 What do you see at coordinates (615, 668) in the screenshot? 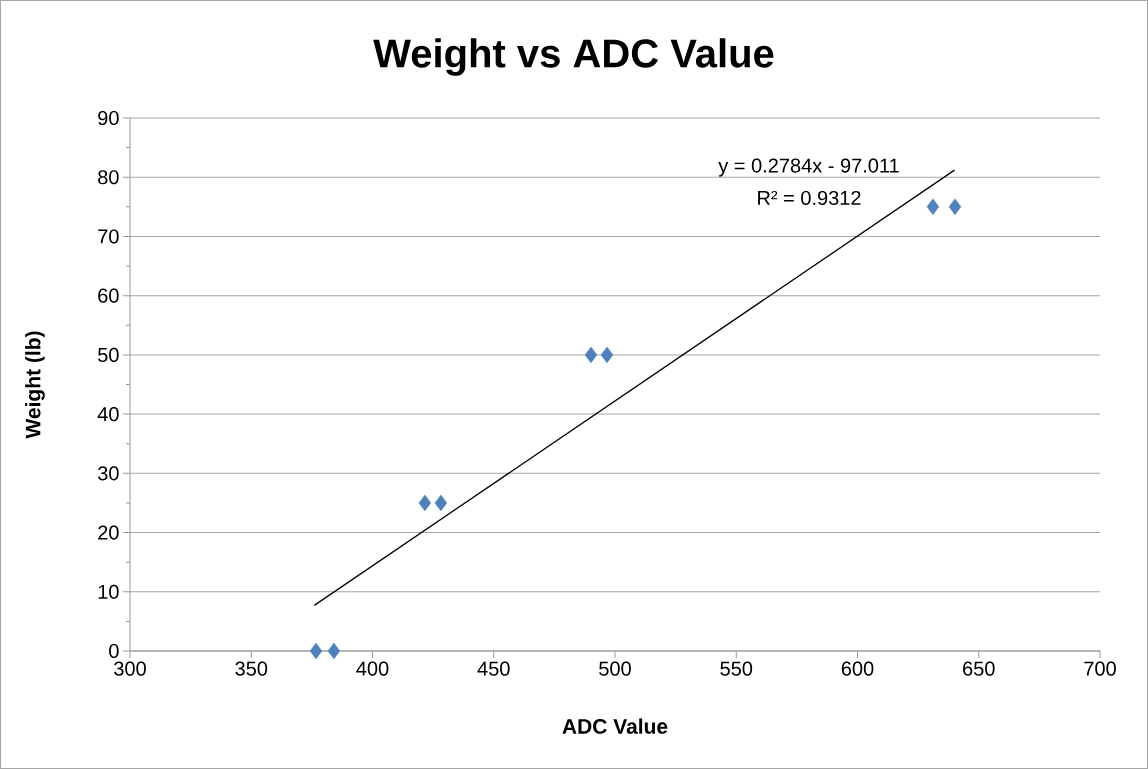
I see `x-tick-label: 500` at bounding box center [615, 668].